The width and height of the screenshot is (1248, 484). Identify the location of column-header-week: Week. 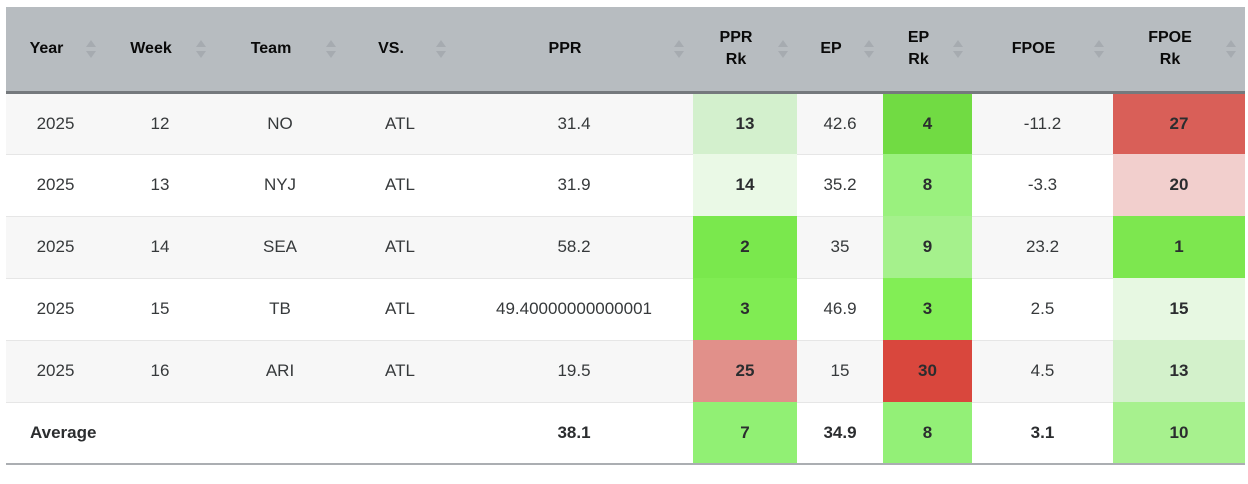
(160, 50).